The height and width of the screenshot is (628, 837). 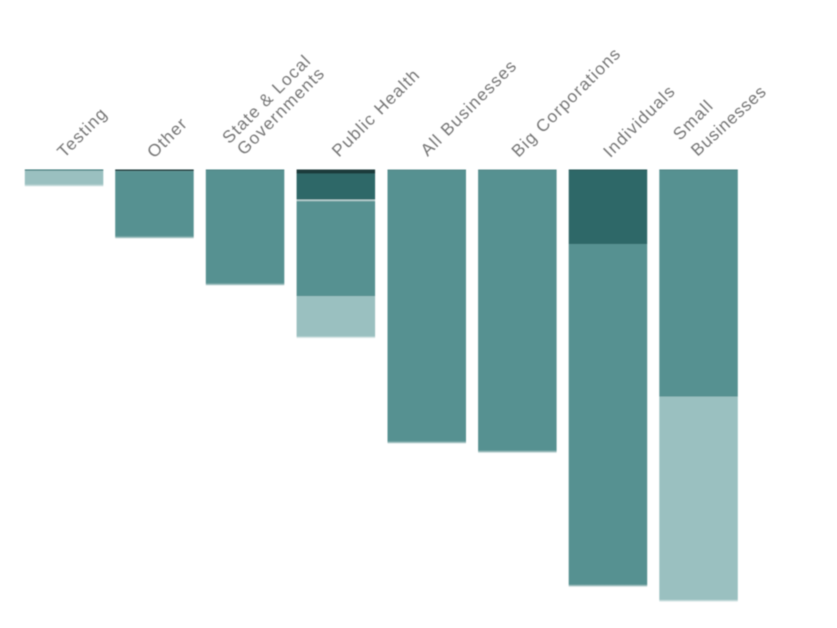 I want to click on svg-text: All Businesses, so click(x=468, y=107).